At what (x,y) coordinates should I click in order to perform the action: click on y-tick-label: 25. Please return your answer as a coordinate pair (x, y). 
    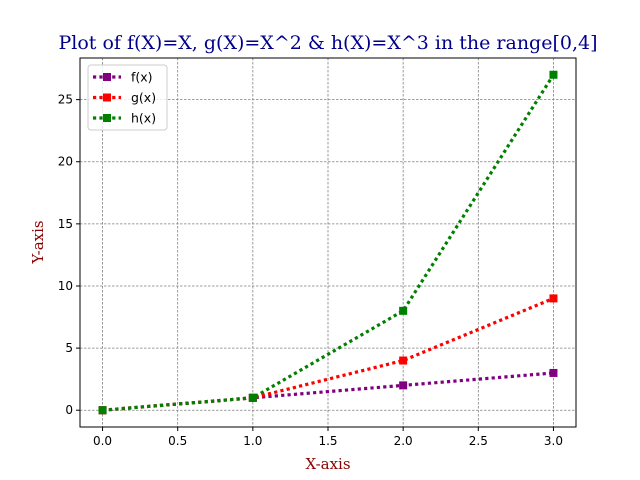
    Looking at the image, I should click on (65, 100).